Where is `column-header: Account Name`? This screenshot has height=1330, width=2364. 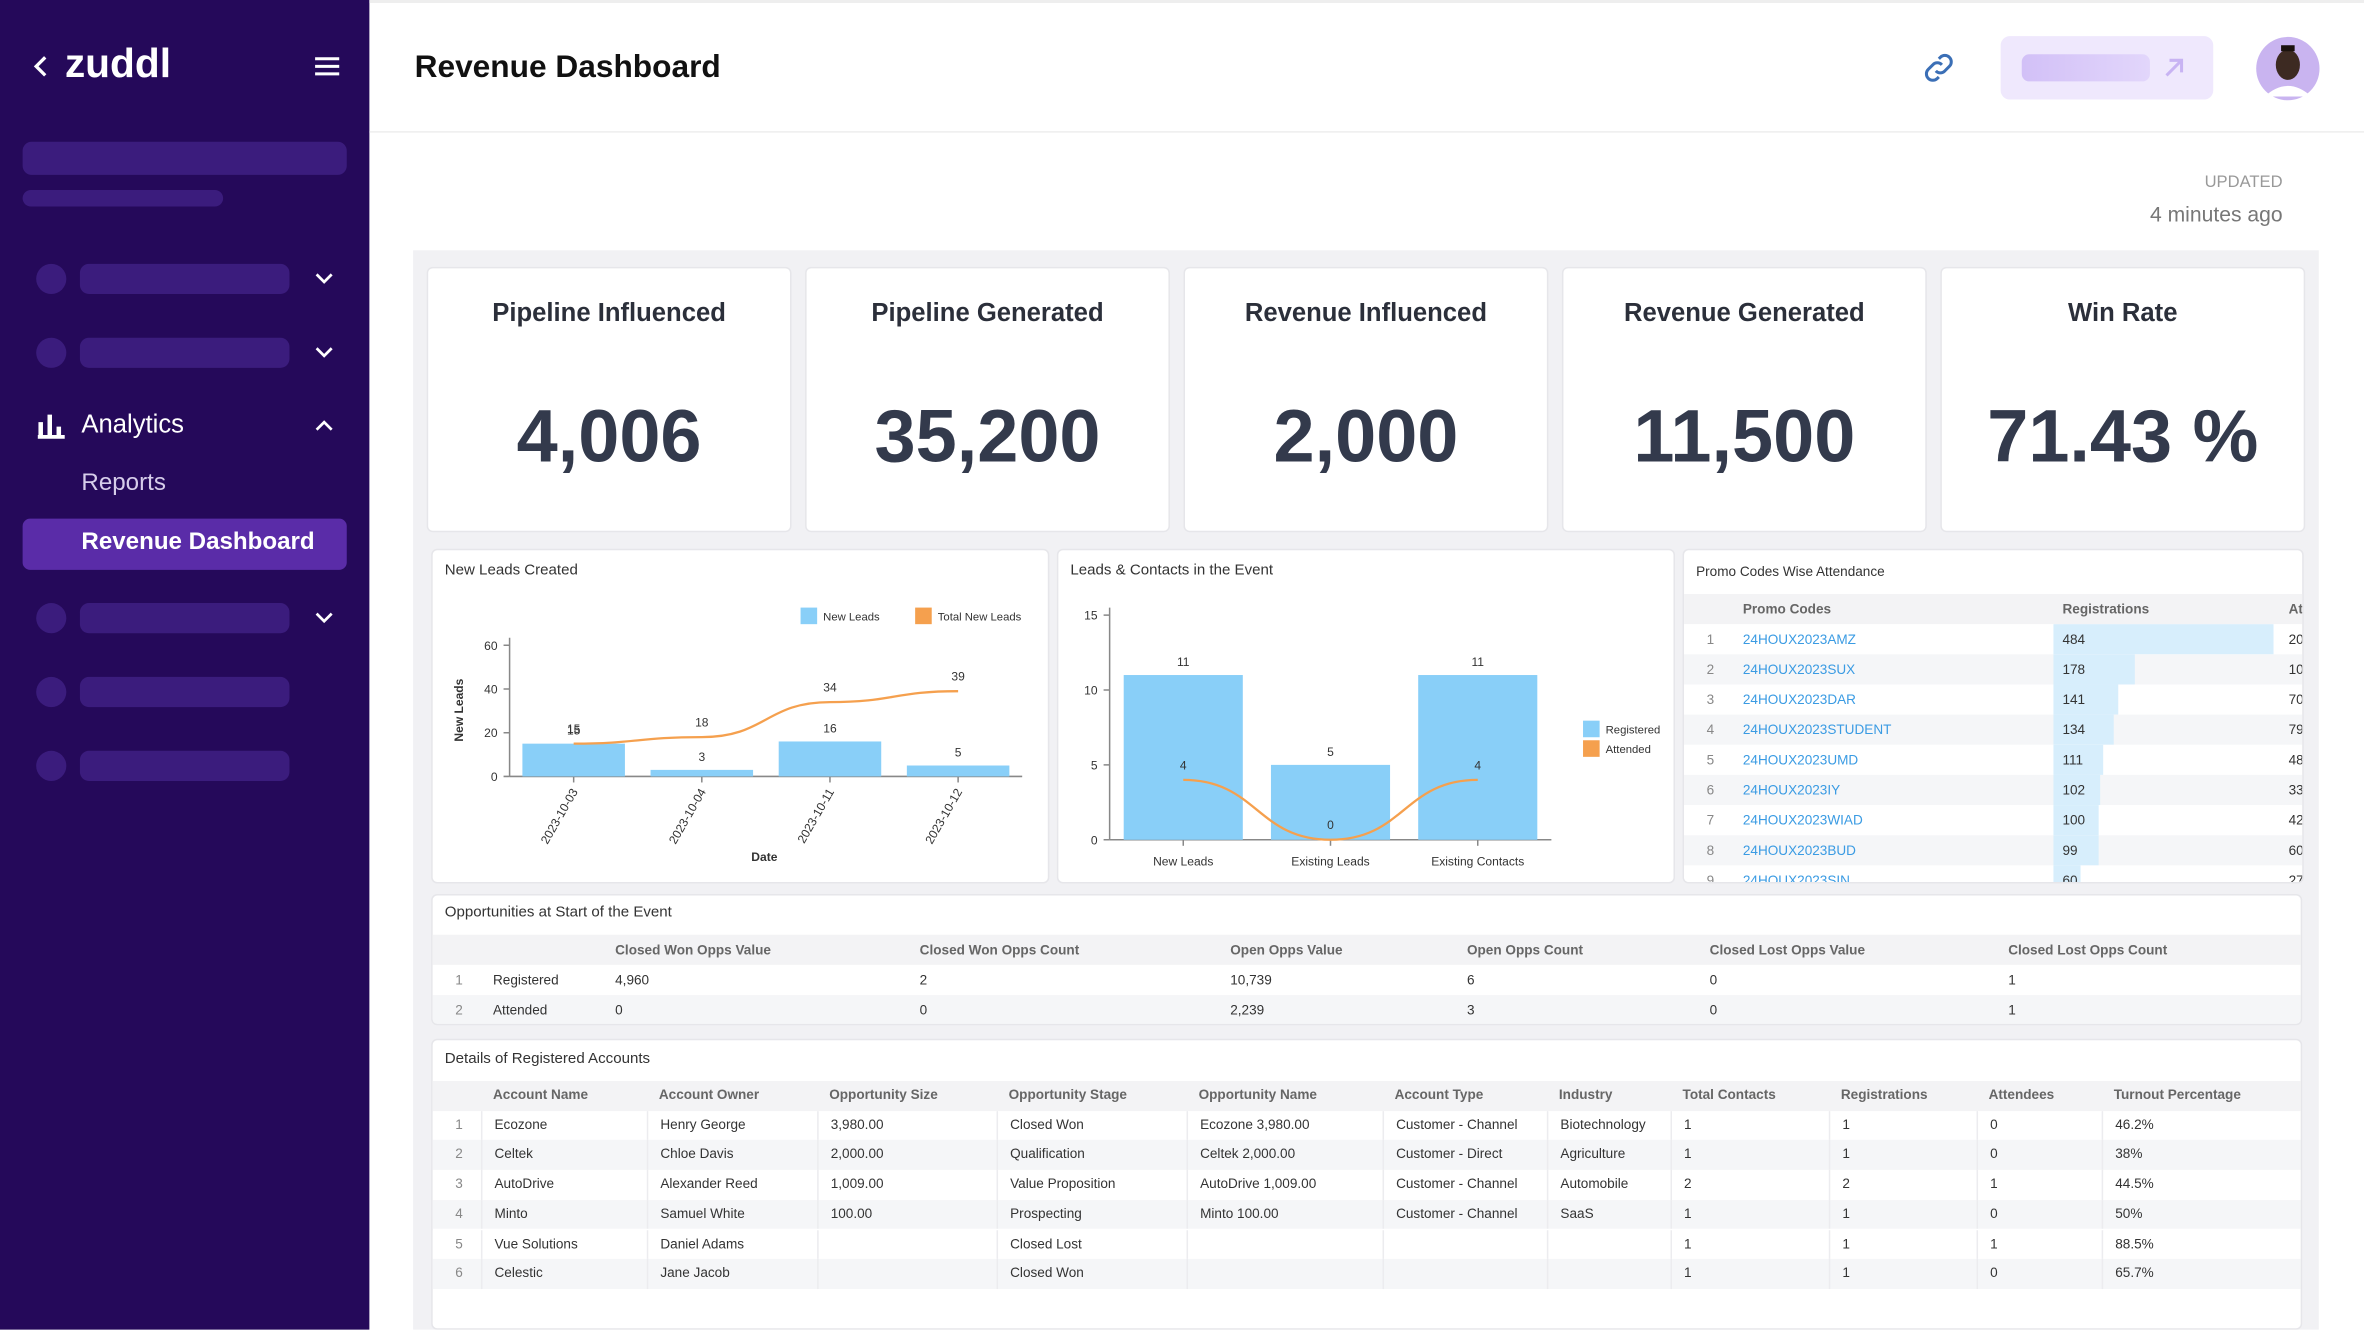
column-header: Account Name is located at coordinates (564, 1096).